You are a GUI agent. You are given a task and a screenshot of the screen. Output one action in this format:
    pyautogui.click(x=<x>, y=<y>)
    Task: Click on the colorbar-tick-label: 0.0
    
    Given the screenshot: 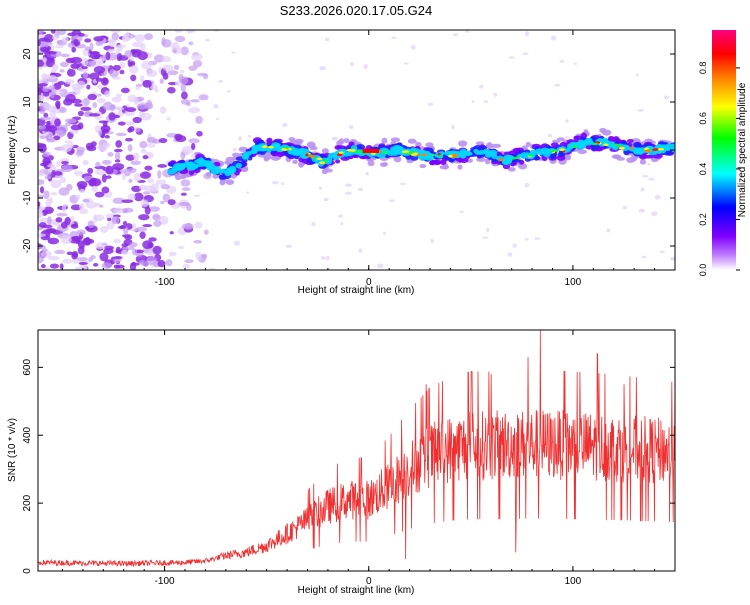 What is the action you would take?
    pyautogui.click(x=703, y=270)
    